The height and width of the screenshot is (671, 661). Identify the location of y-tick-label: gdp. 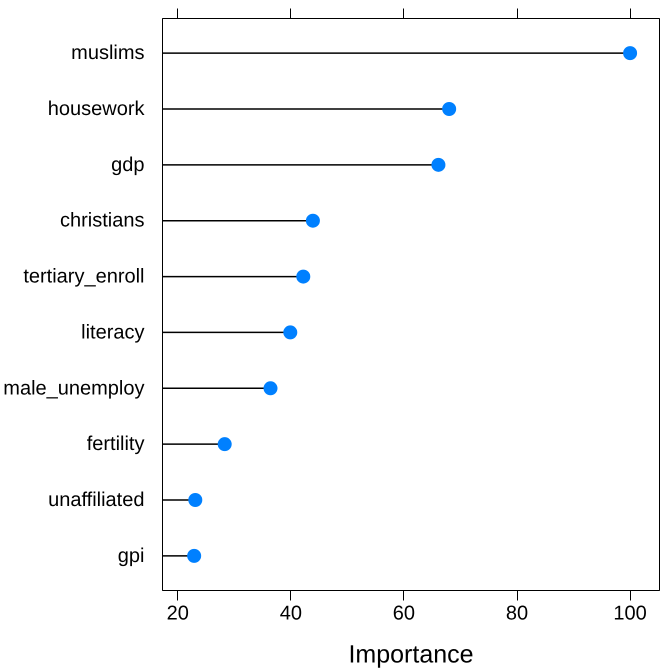
(128, 165).